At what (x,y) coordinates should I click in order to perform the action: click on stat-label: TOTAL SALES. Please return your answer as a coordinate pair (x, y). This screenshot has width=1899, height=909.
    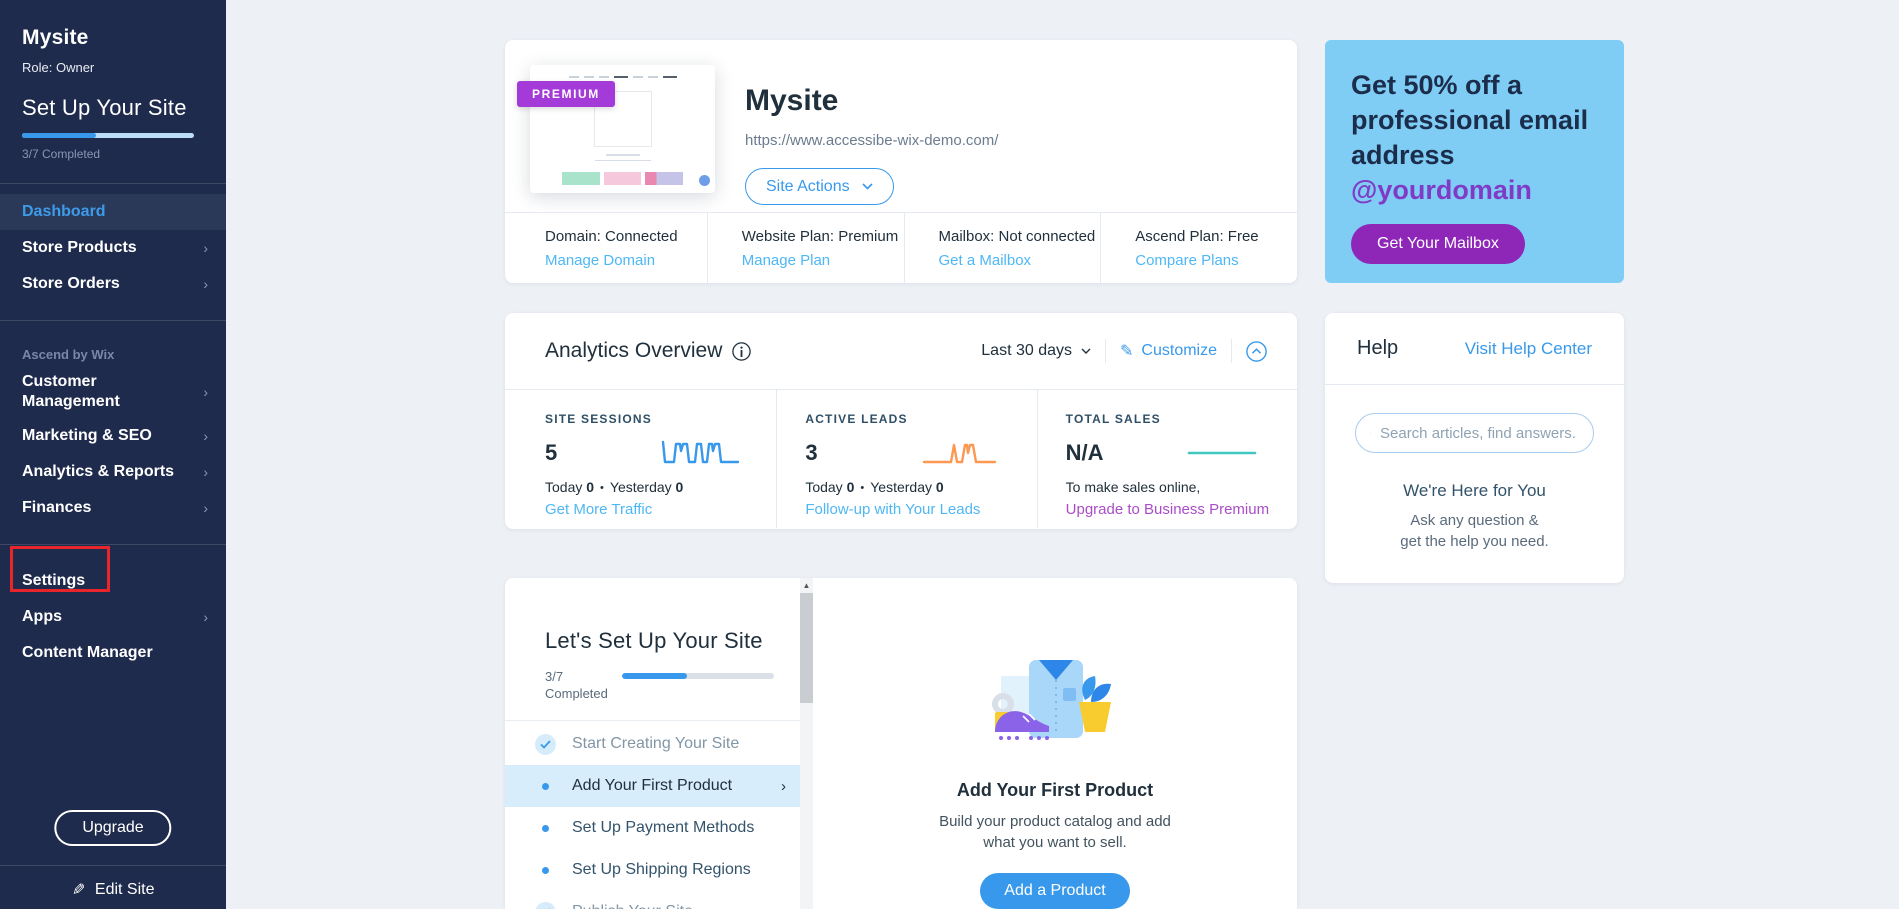
    Looking at the image, I should click on (1113, 419).